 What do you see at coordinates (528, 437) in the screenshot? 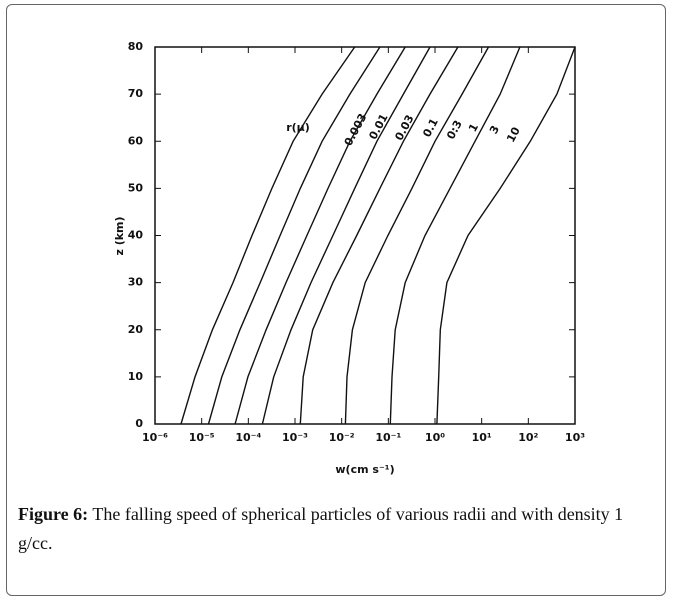
I see `x-tick-label: 10²` at bounding box center [528, 437].